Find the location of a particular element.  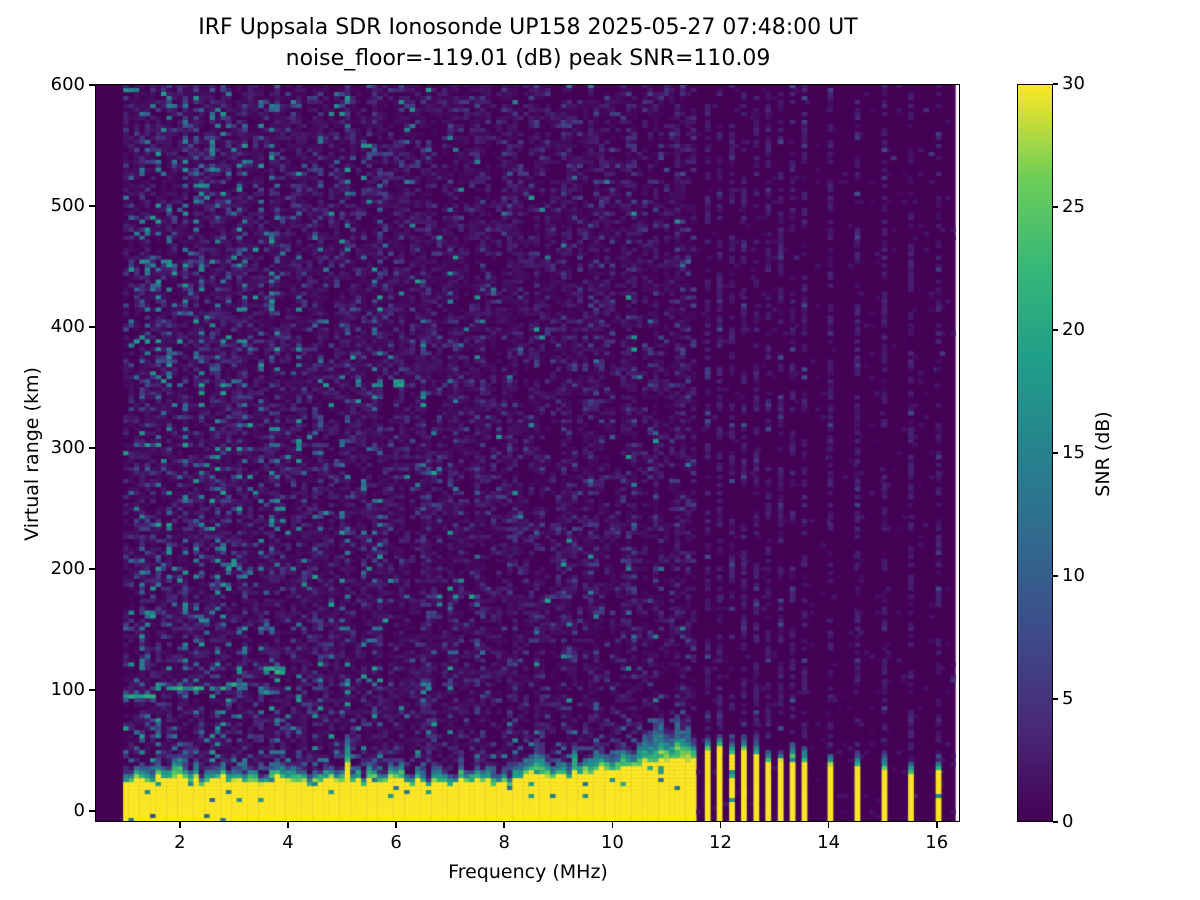

y-tick-label: 500 is located at coordinates (67, 205).